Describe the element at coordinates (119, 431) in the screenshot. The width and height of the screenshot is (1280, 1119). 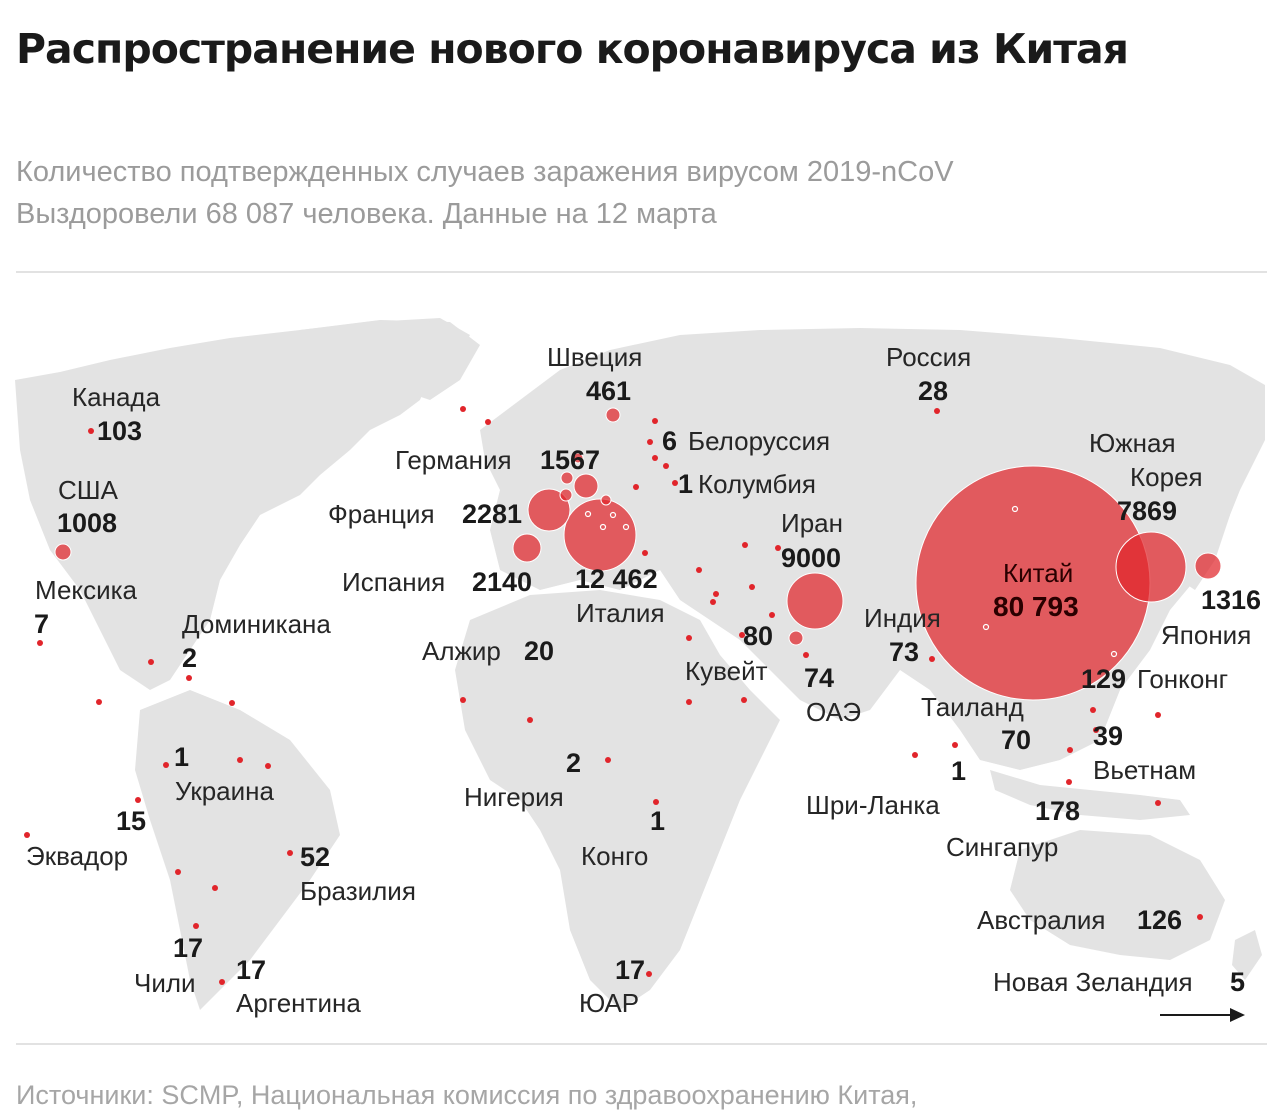
I see `value-canada: 103` at that location.